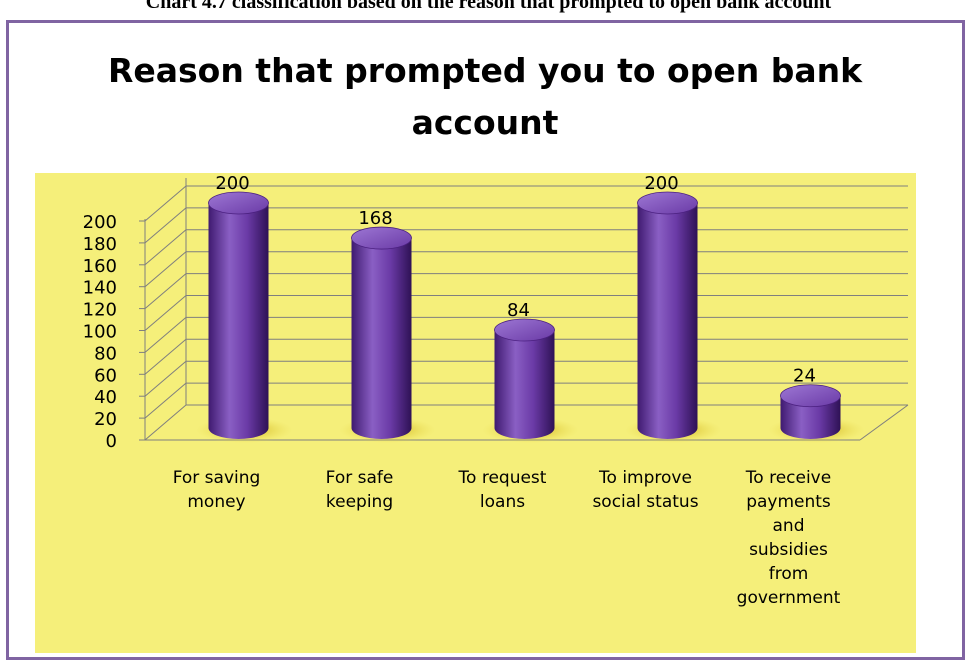 The height and width of the screenshot is (666, 977). What do you see at coordinates (645, 490) in the screenshot?
I see `x-category-label: To improve social status` at bounding box center [645, 490].